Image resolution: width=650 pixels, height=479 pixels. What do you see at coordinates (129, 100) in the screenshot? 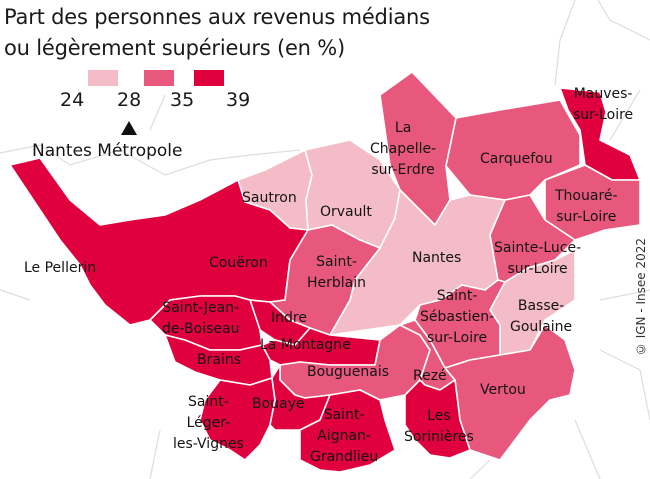
I see `legend-tick-28: 28` at bounding box center [129, 100].